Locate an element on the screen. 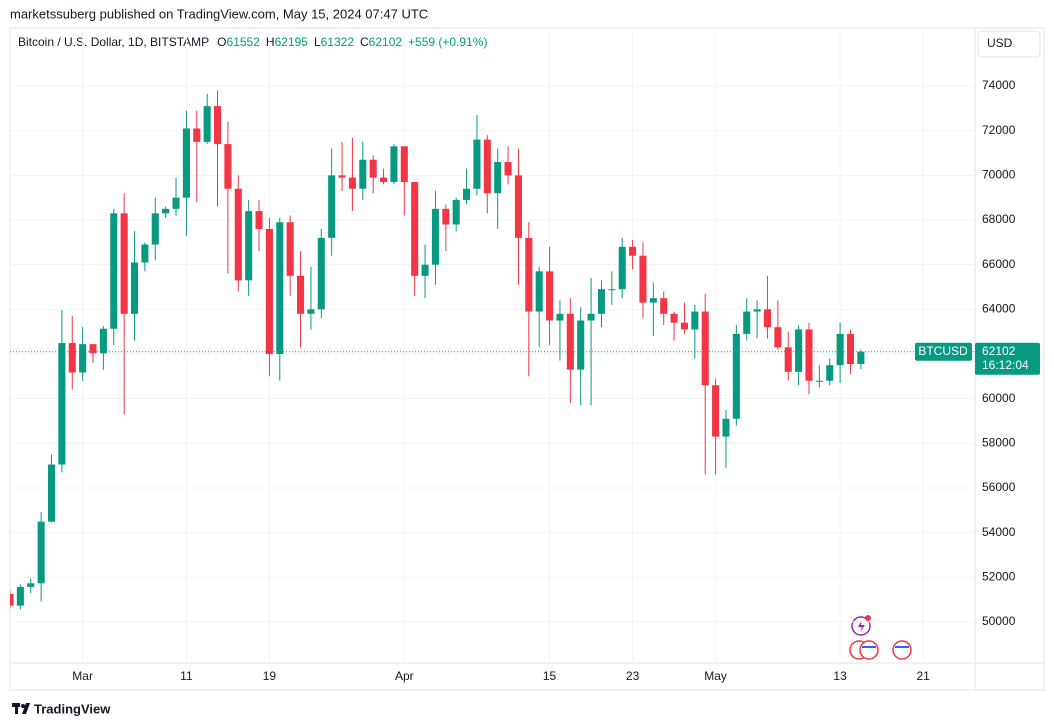 Image resolution: width=1054 pixels, height=726 pixels. y-tick-label: 56000 is located at coordinates (999, 487).